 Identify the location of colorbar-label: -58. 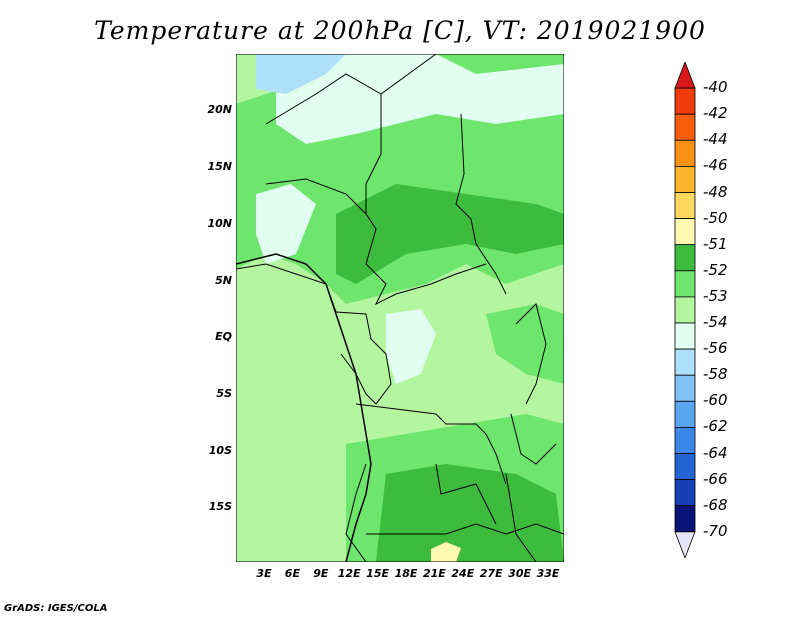
(715, 374).